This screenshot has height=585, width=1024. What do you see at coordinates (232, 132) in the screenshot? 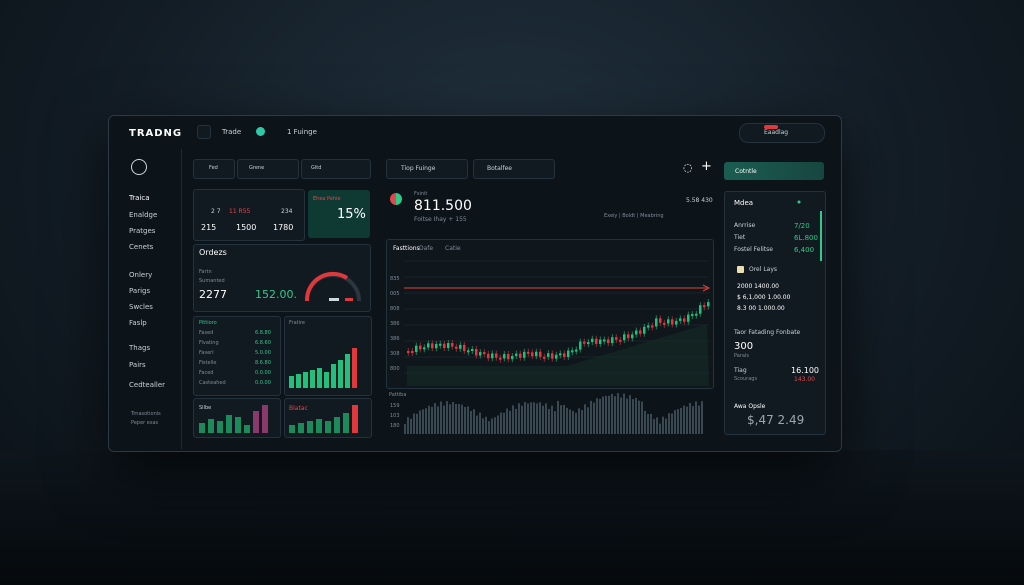
I see `tab: Trade` at bounding box center [232, 132].